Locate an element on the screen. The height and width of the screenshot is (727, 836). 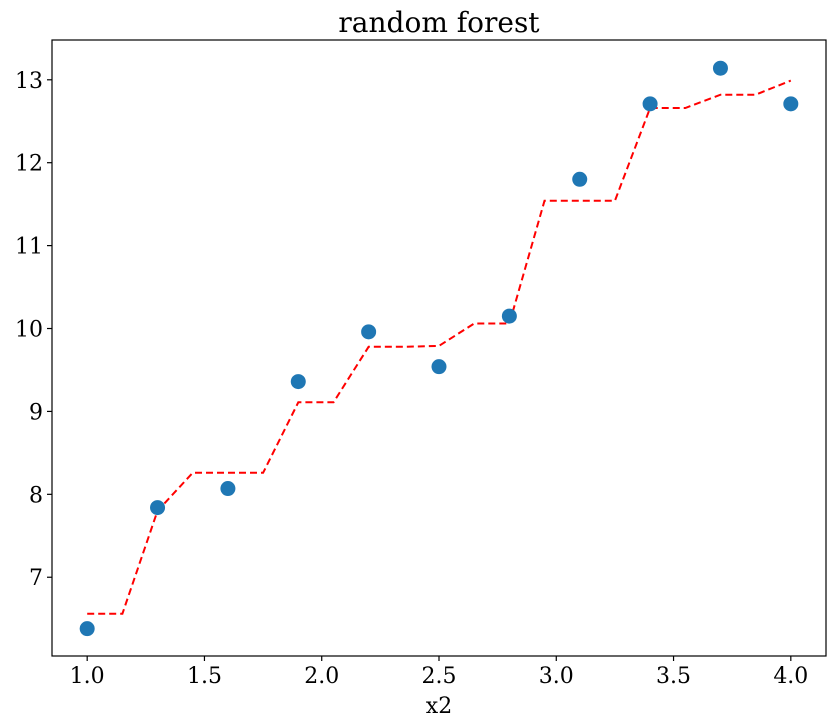
x-axis: 1.0 1.5 2.0 2.5 3.0 3.5 4.0 is located at coordinates (439, 672).